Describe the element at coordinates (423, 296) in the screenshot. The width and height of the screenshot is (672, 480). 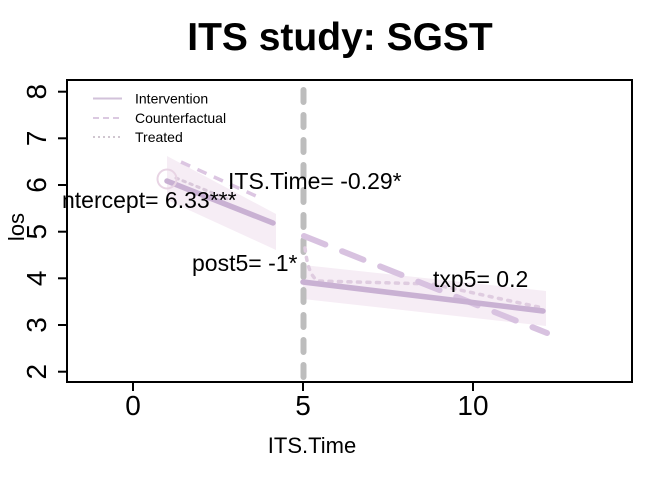
I see `intervention-line-post` at that location.